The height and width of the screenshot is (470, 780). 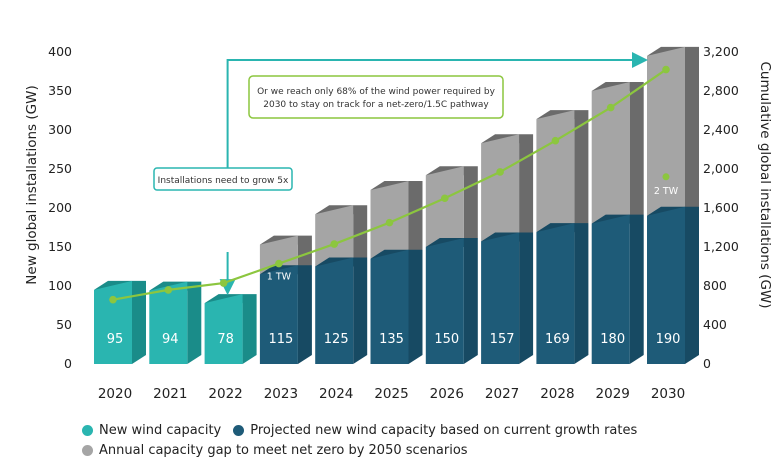 I want to click on bar-projected-2024-side, so click(x=341, y=310).